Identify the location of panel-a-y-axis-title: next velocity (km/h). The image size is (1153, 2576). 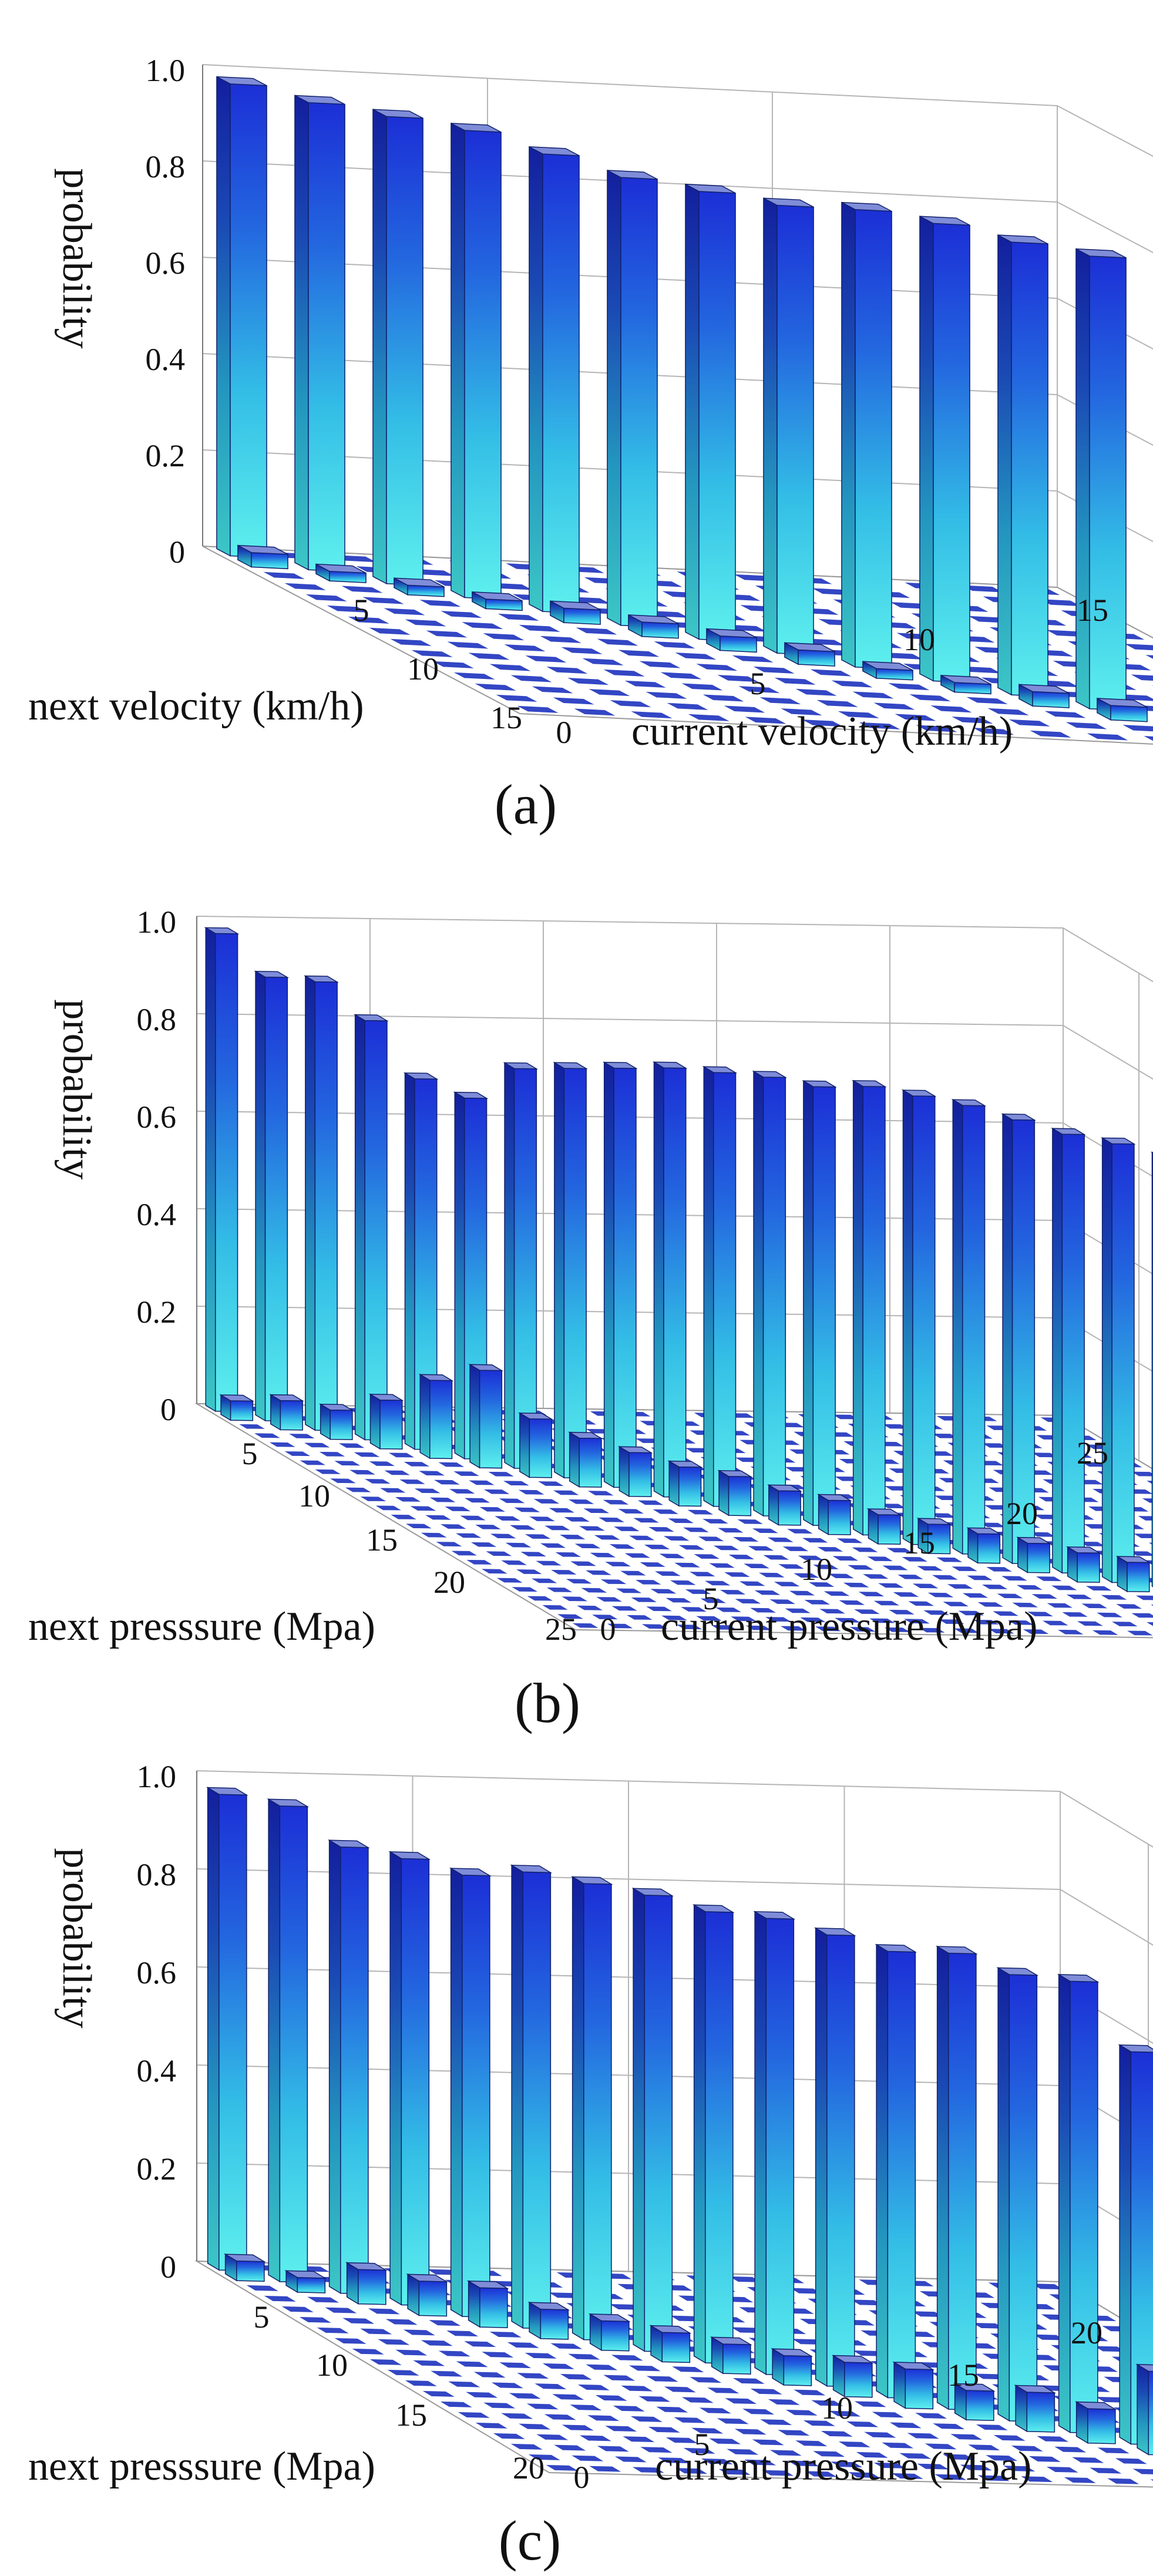
(196, 707).